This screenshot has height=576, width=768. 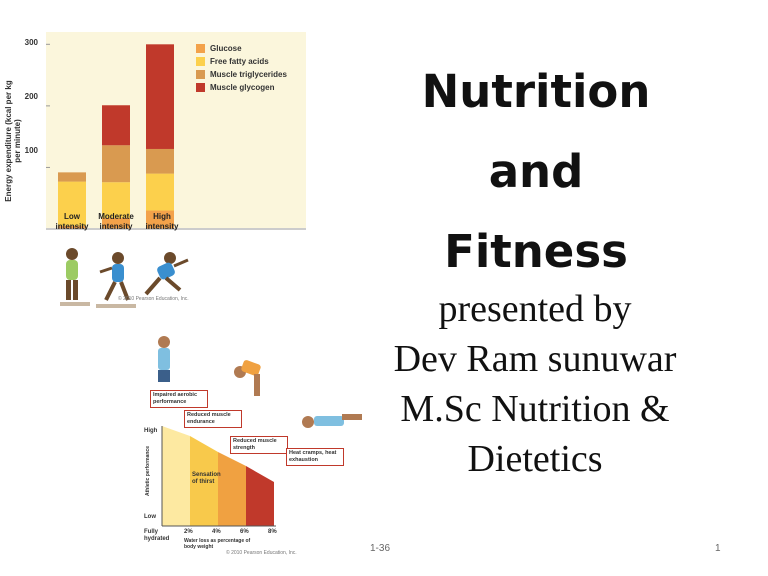 I want to click on subtitle-author-name: Dev Ram sunuwar, so click(x=535, y=359).